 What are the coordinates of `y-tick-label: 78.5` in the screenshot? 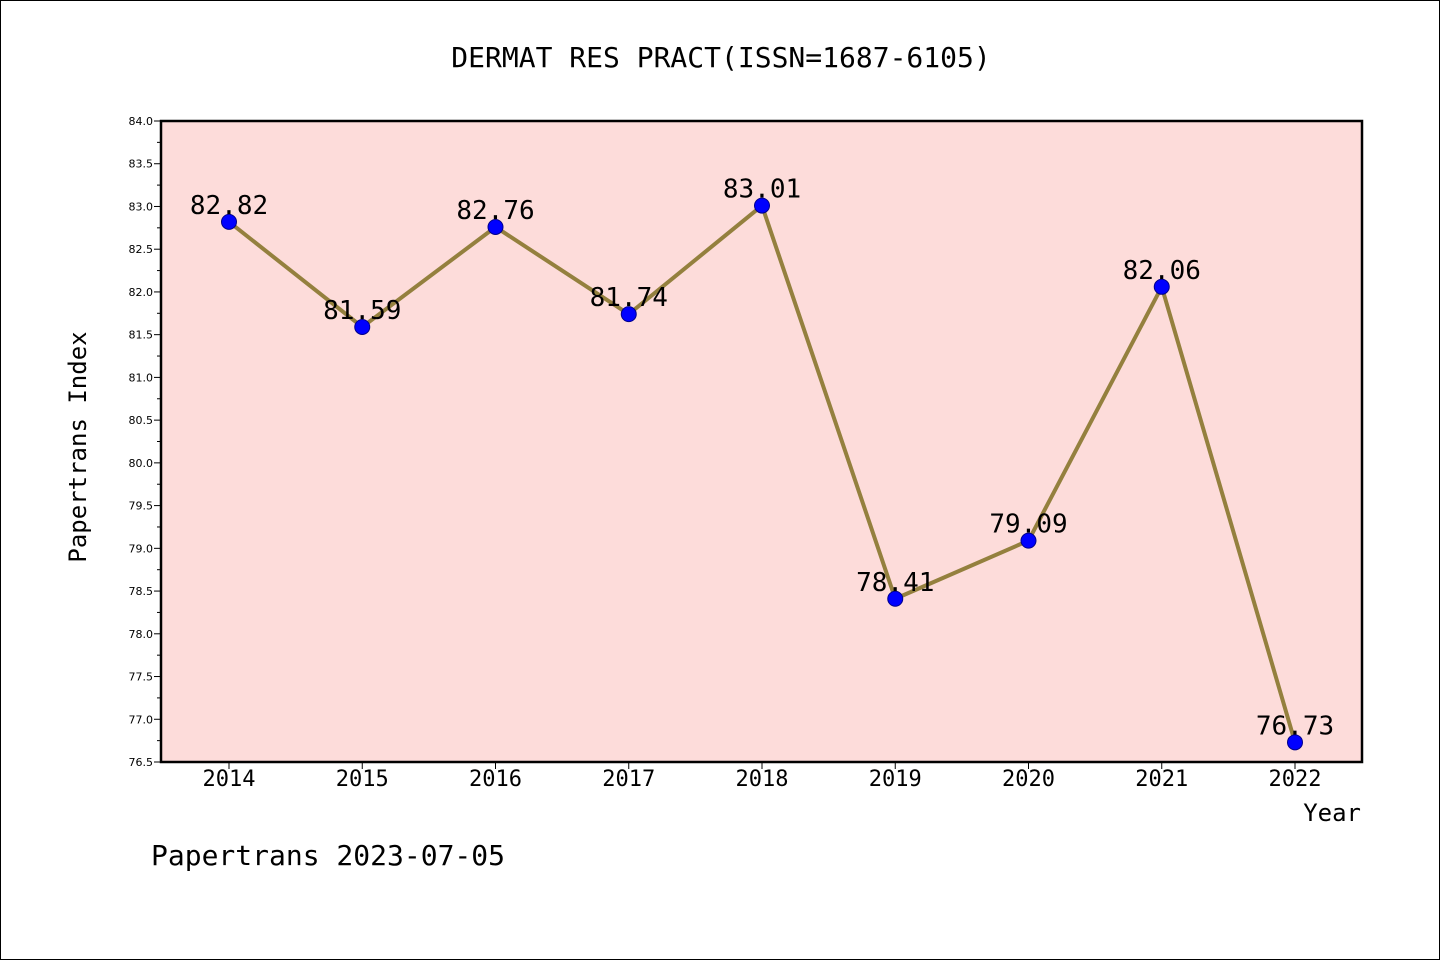 It's located at (141, 591).